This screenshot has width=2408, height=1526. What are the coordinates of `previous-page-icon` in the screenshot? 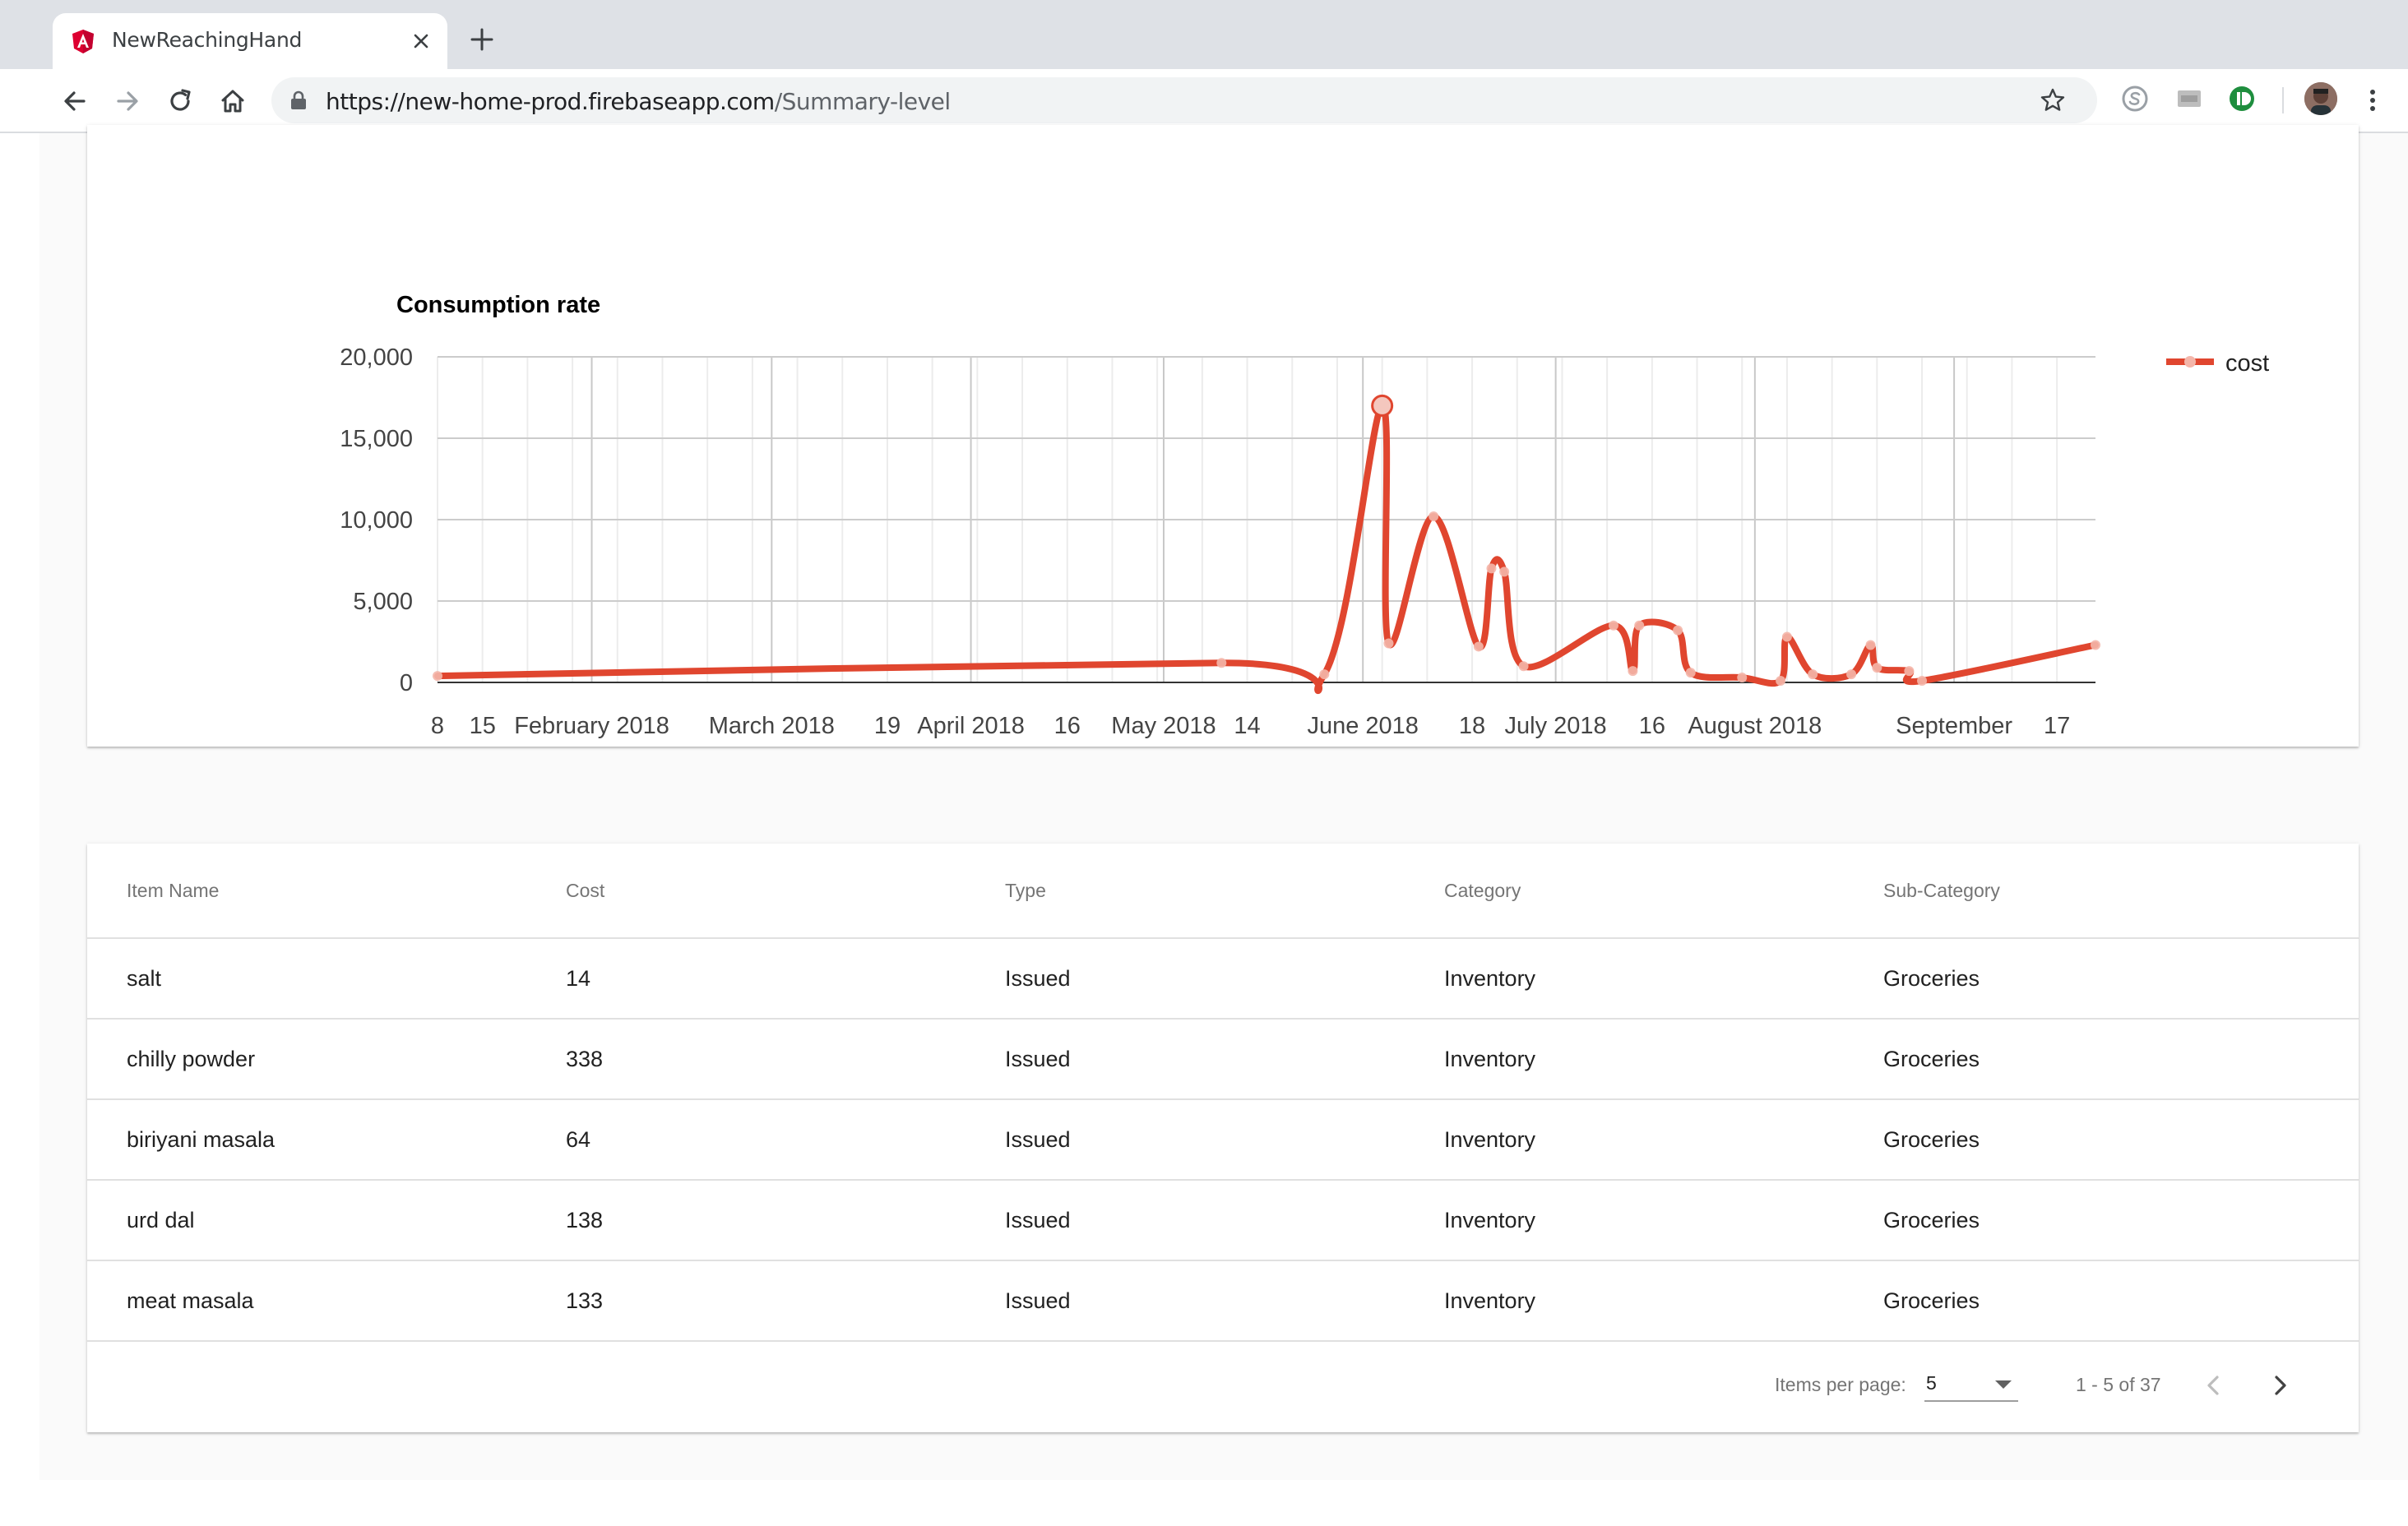 It's located at (2213, 1385).